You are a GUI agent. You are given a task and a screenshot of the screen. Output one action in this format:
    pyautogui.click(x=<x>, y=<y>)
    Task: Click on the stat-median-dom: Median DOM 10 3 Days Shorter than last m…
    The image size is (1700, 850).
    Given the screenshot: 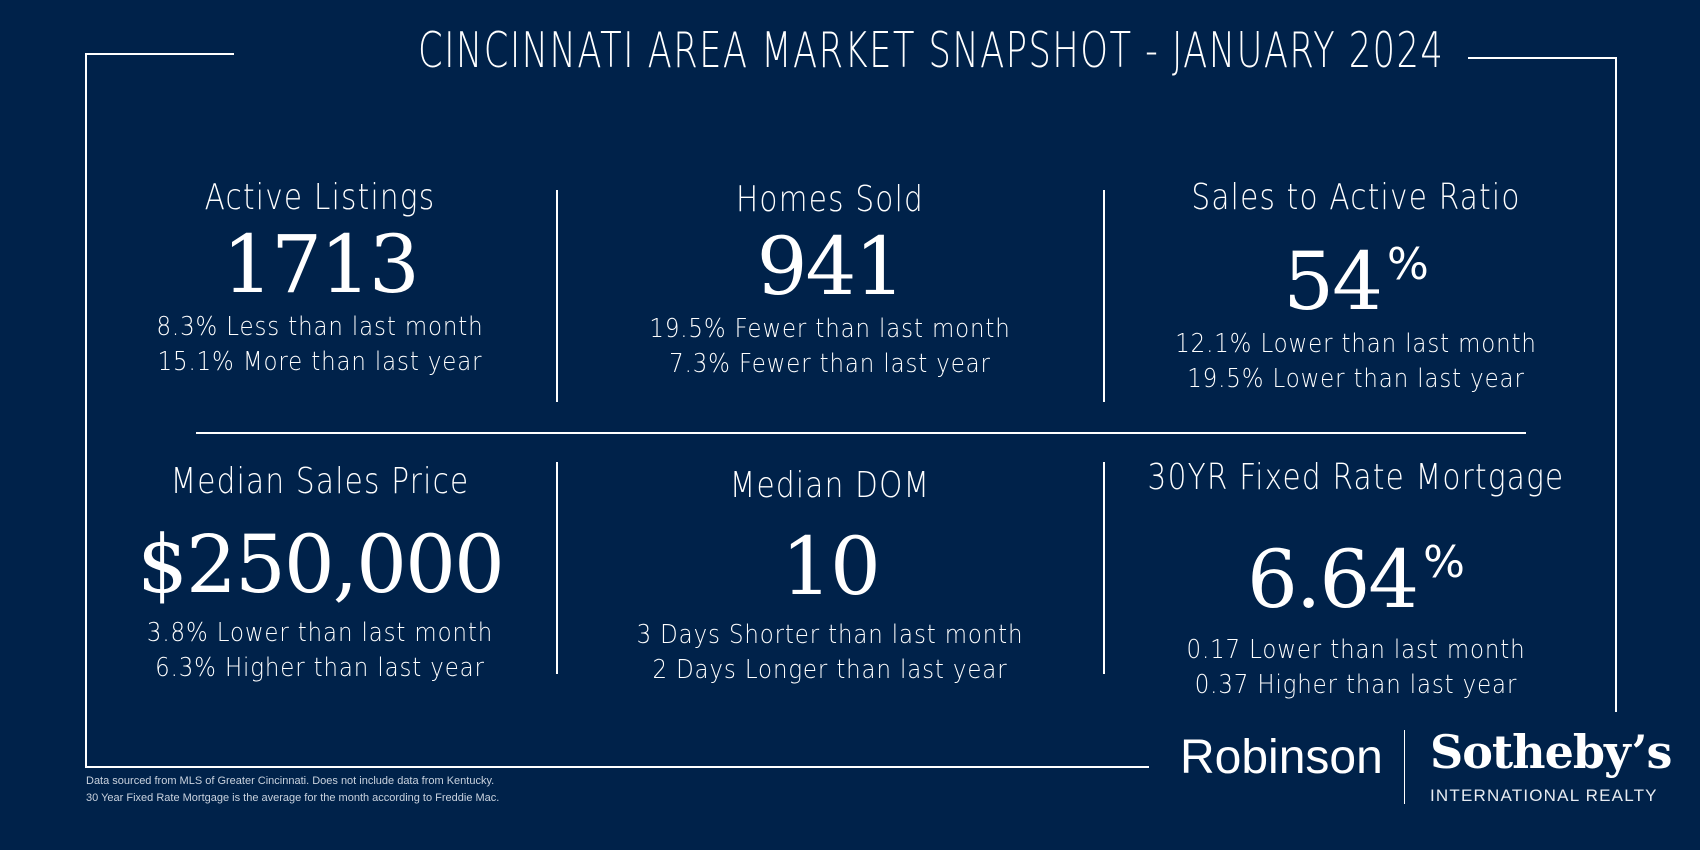 What is the action you would take?
    pyautogui.click(x=830, y=576)
    